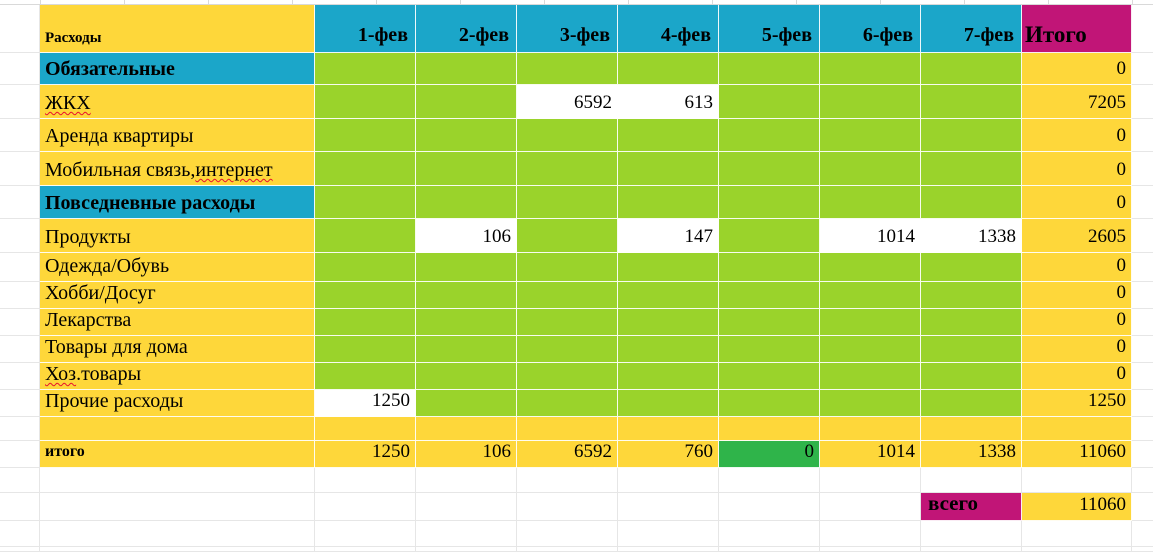  Describe the element at coordinates (769, 29) in the screenshot. I see `column-header-date: 5-фев` at that location.